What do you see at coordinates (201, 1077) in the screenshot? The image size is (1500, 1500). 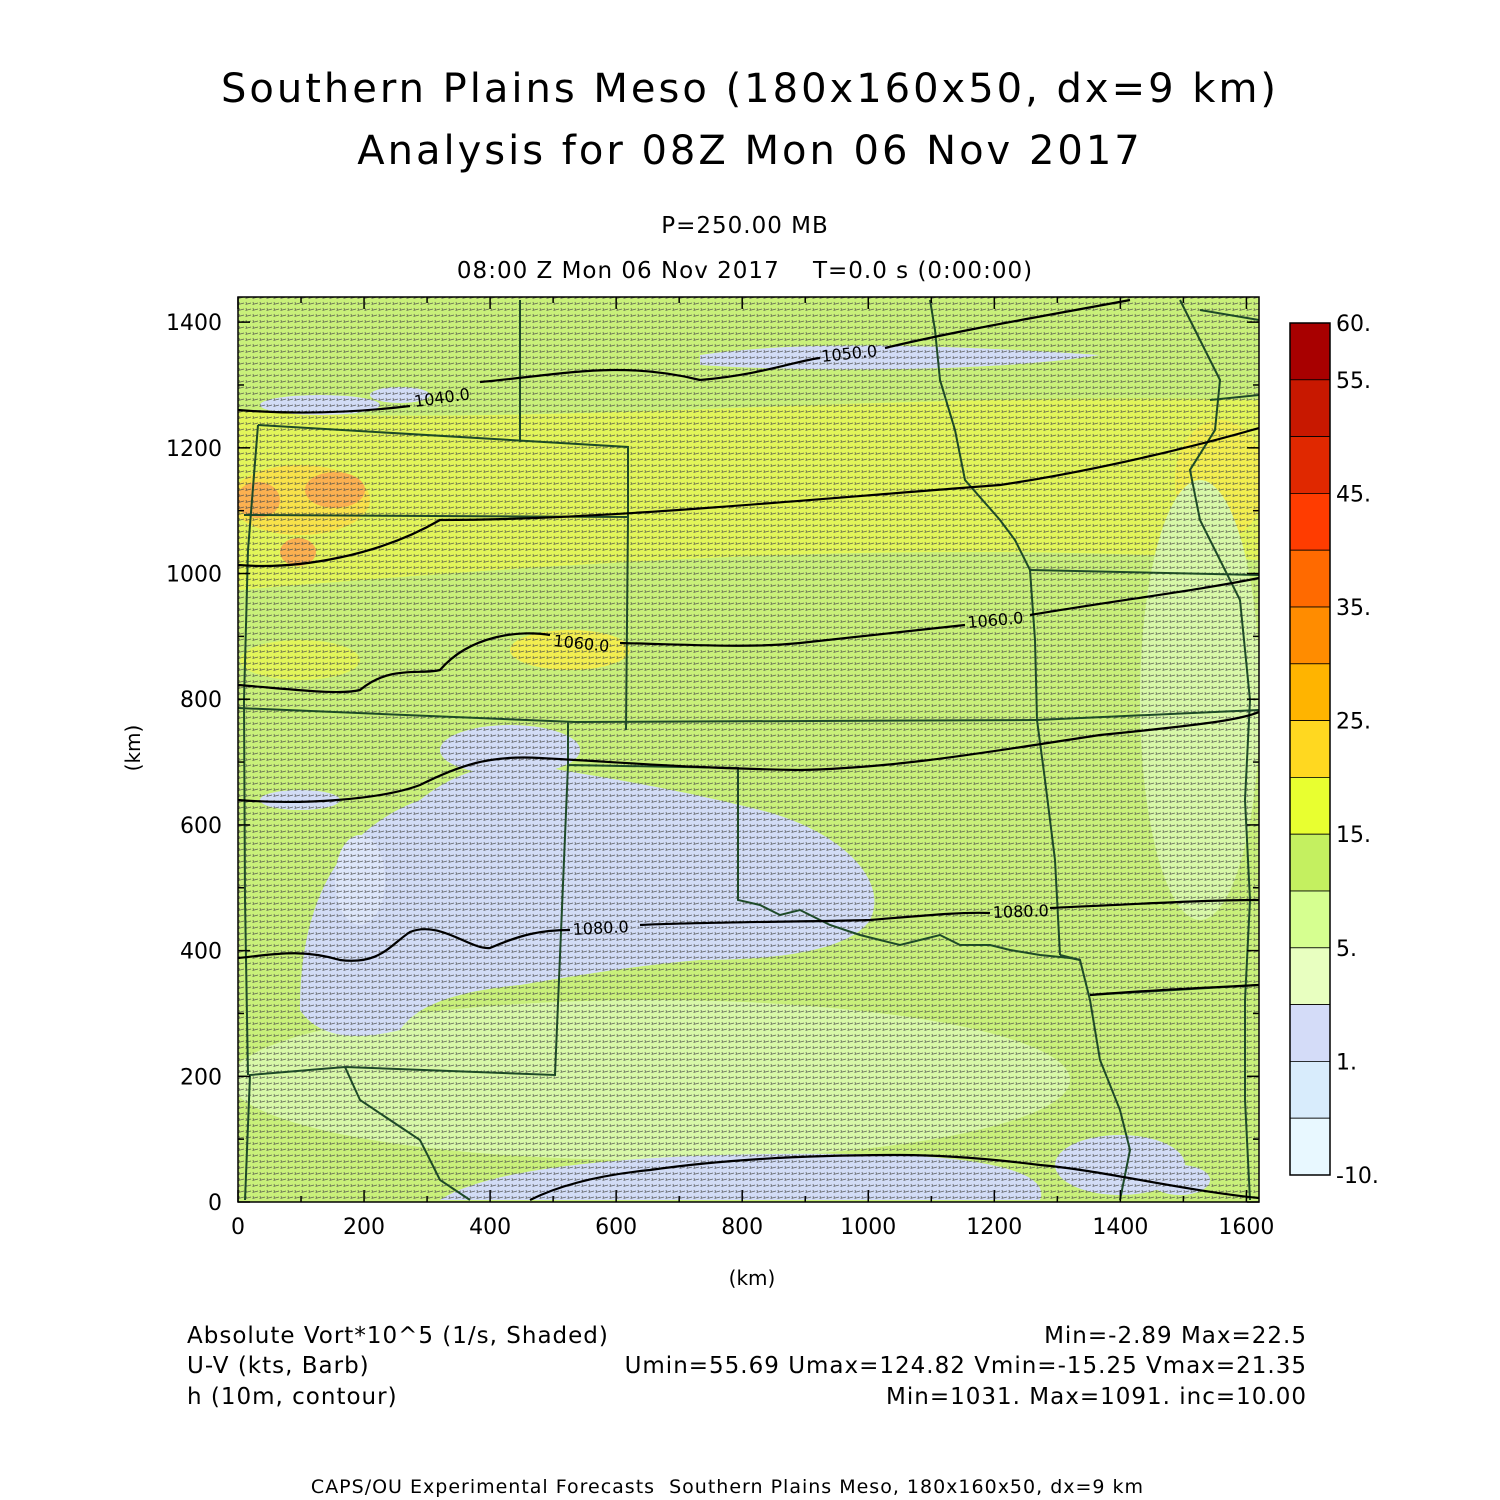 I see `y-tick-label: 200` at bounding box center [201, 1077].